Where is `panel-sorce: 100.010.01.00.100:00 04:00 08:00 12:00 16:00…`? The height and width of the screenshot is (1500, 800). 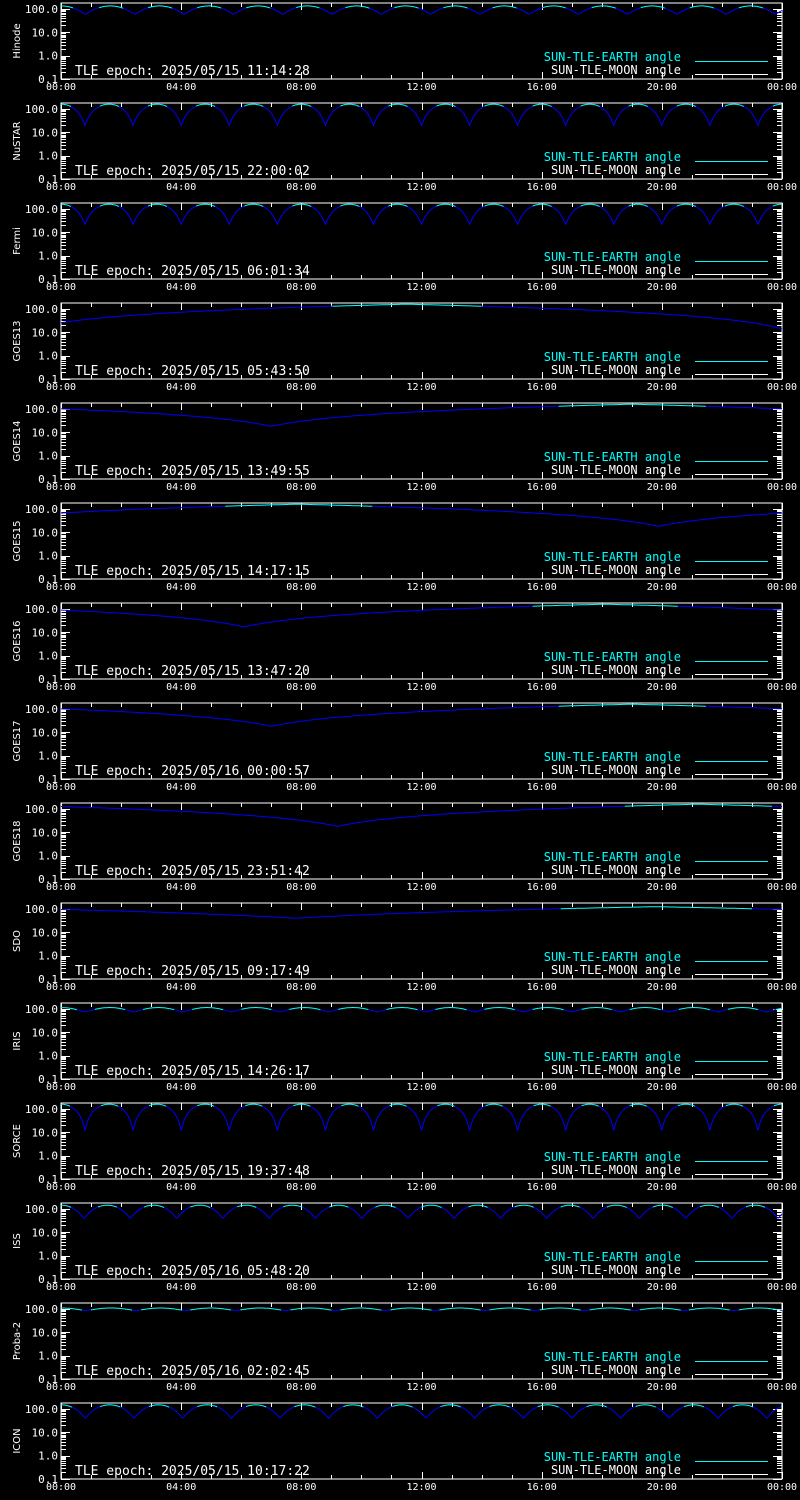
panel-sorce: 100.010.01.00.100:00 04:00 08:00 12:00 16:00… is located at coordinates (404, 1147).